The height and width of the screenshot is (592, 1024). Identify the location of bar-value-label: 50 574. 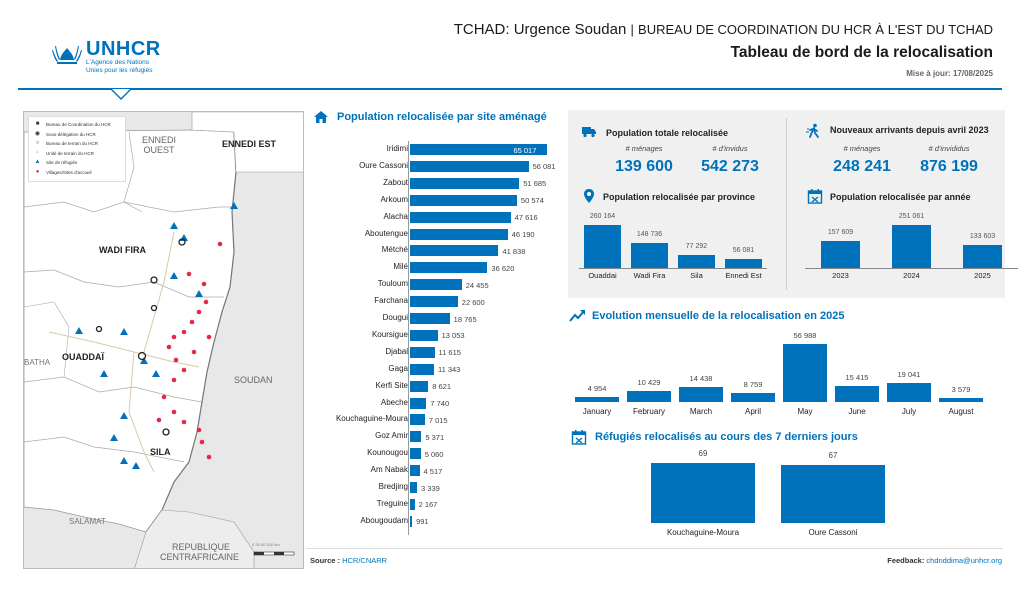
(532, 201).